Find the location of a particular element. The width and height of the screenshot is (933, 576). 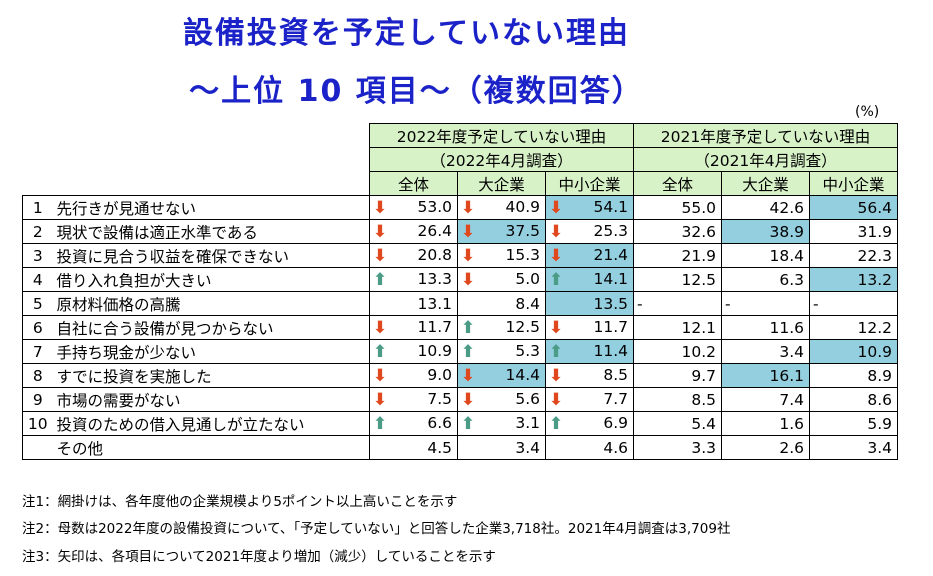

value-text: 11.4 is located at coordinates (610, 350).